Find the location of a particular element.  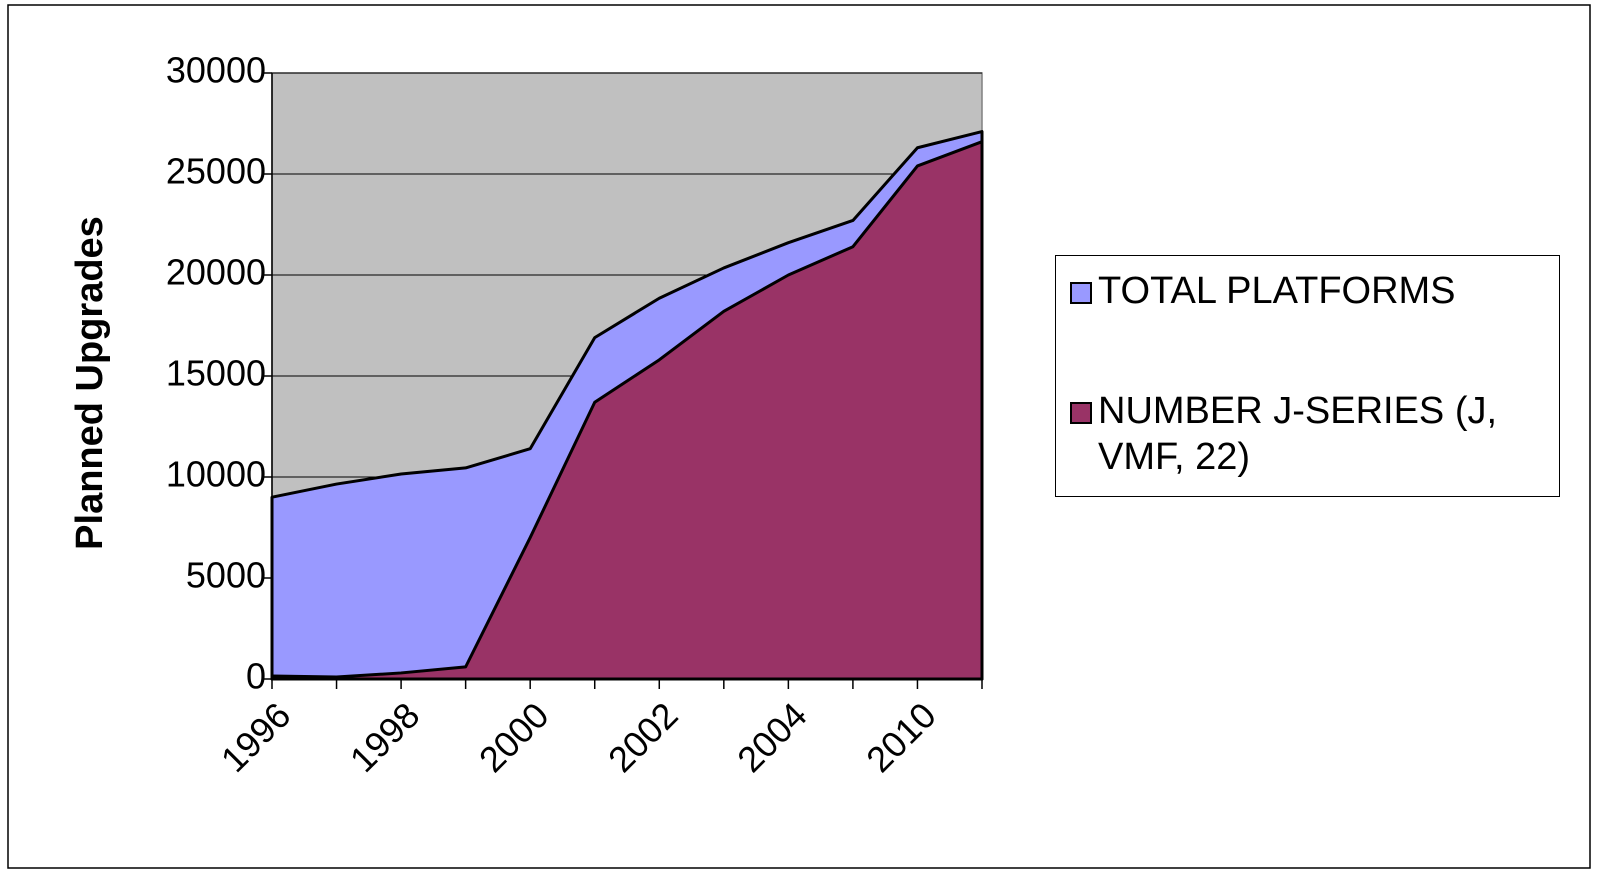

y-tick-label: 30000 is located at coordinates (216, 70).